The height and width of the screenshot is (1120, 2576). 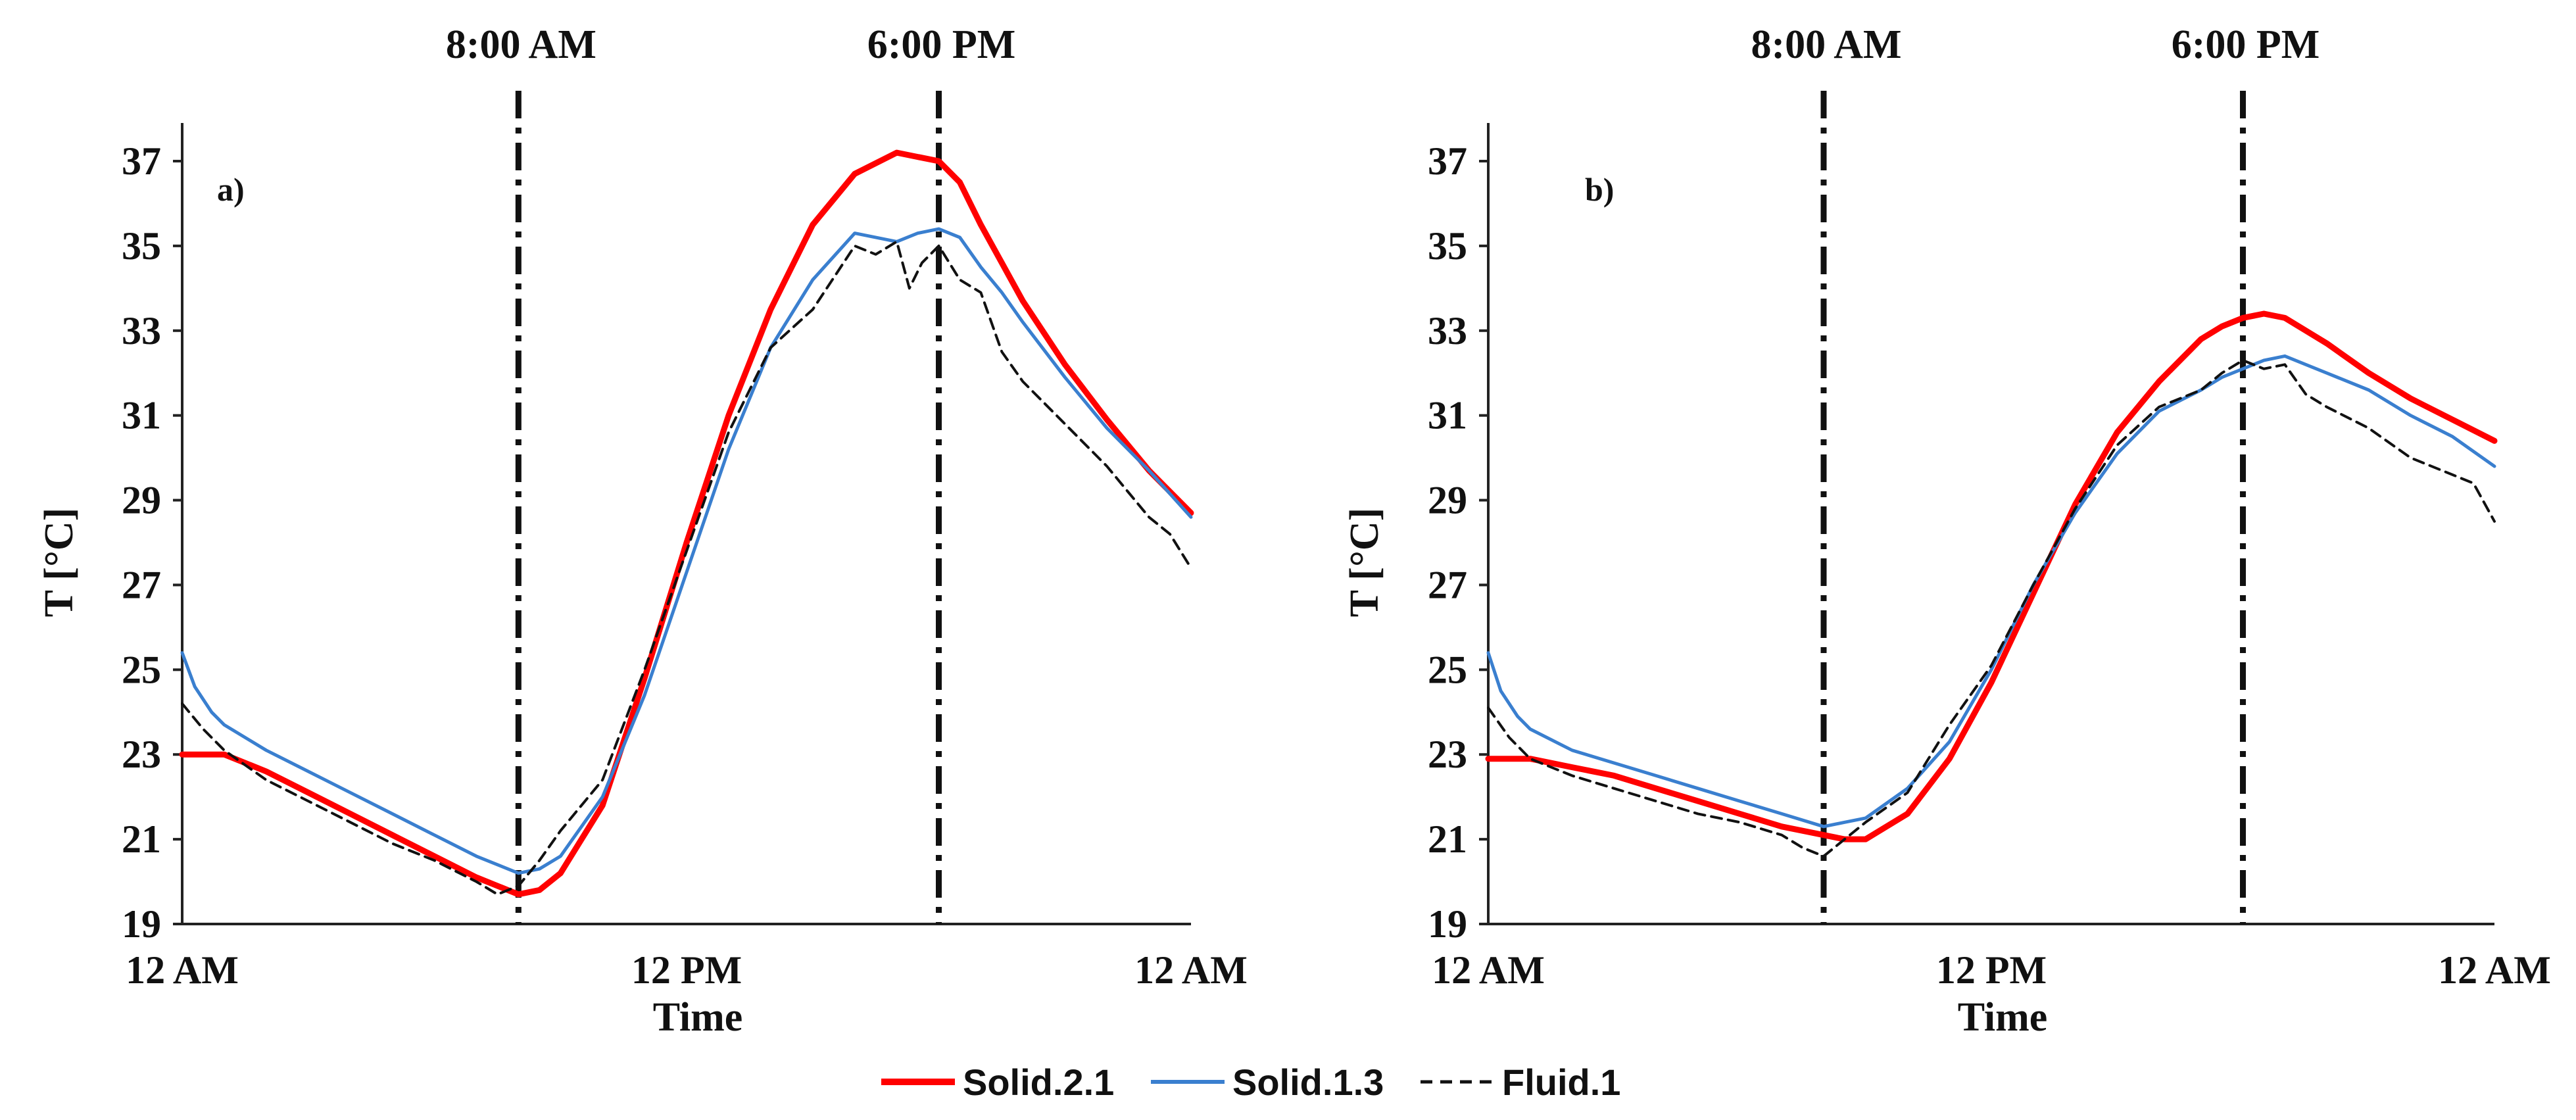 I want to click on legend: Solid.2.1 Solid.1.3 Fluid.1, so click(x=1250, y=1082).